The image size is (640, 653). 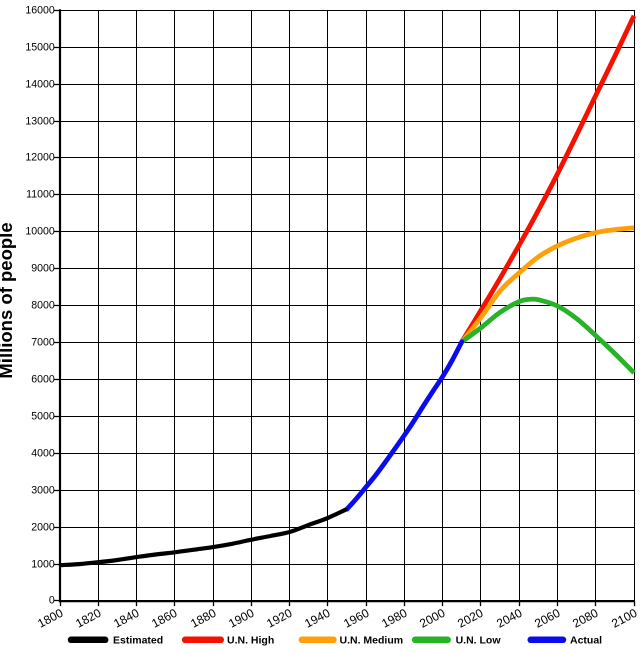 What do you see at coordinates (43, 564) in the screenshot?
I see `svg-text: 1000` at bounding box center [43, 564].